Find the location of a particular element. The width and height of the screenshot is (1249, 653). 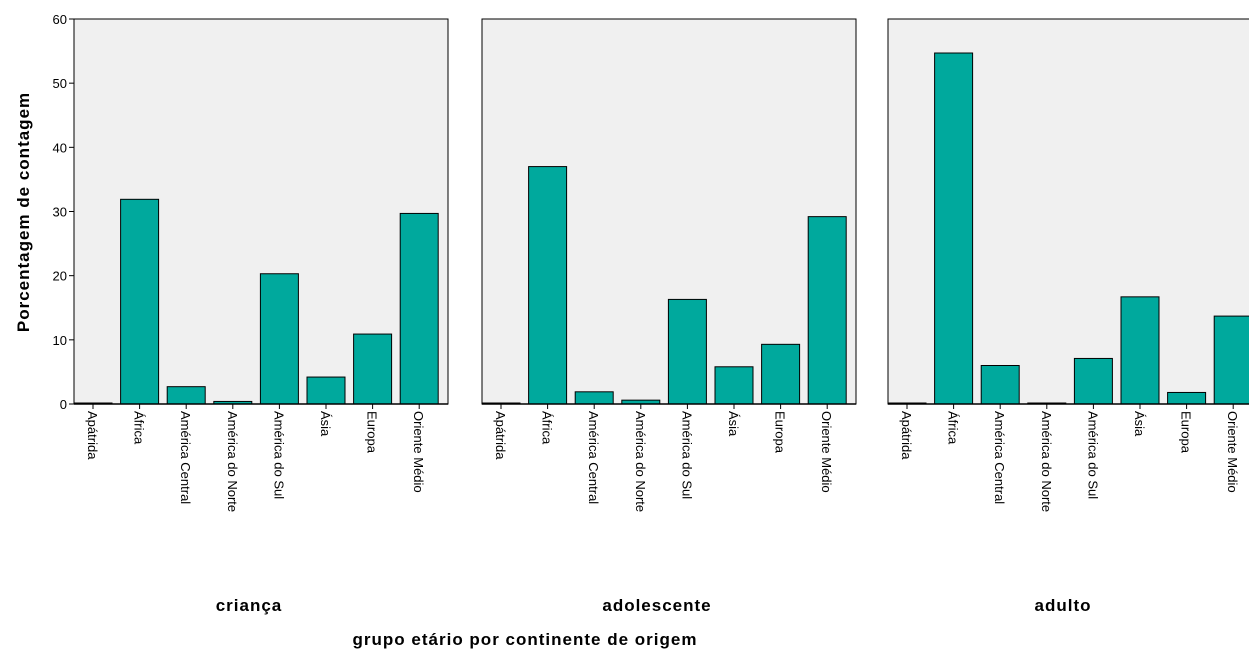

y-tick-label: 40 is located at coordinates (60, 147).